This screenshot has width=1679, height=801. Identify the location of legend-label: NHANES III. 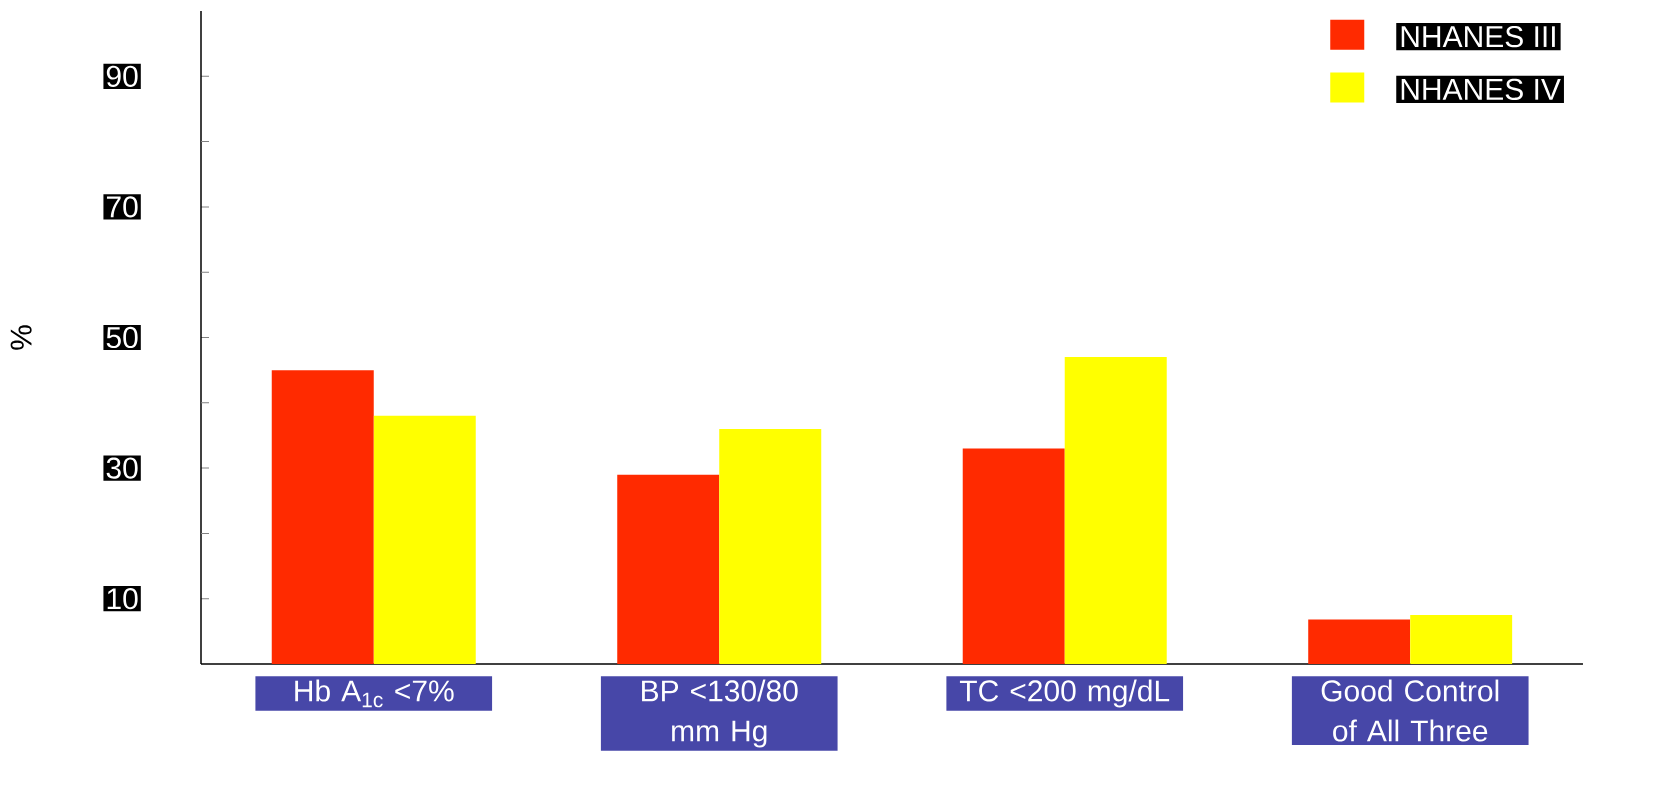
(1478, 36).